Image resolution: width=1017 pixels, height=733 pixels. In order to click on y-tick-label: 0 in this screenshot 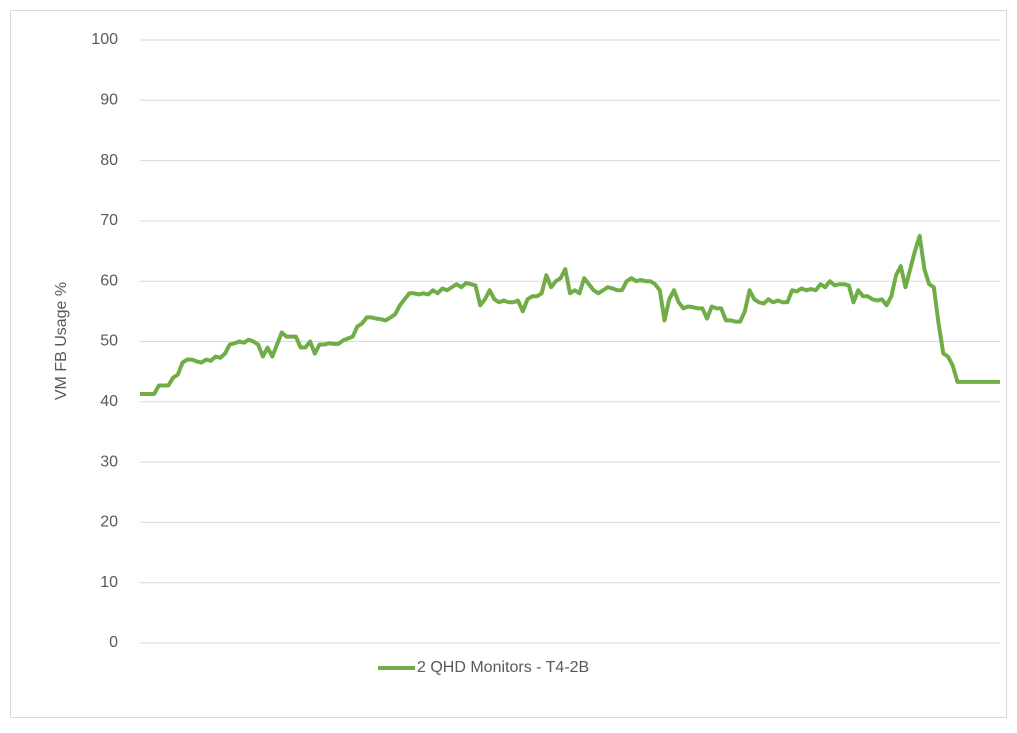, I will do `click(113, 642)`.